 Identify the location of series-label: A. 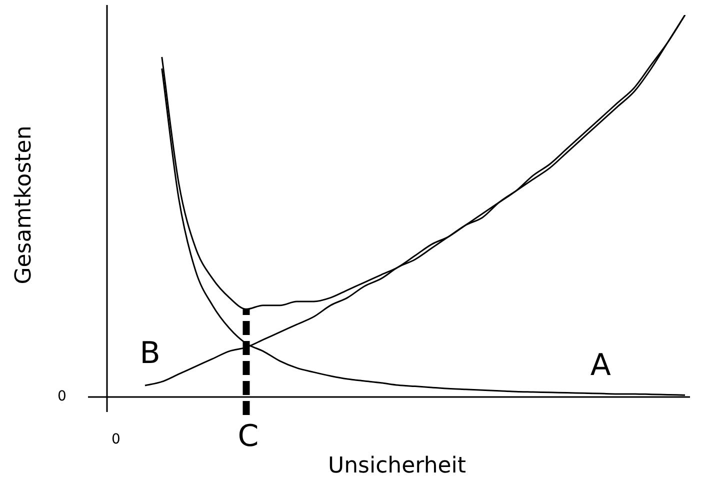
(601, 365).